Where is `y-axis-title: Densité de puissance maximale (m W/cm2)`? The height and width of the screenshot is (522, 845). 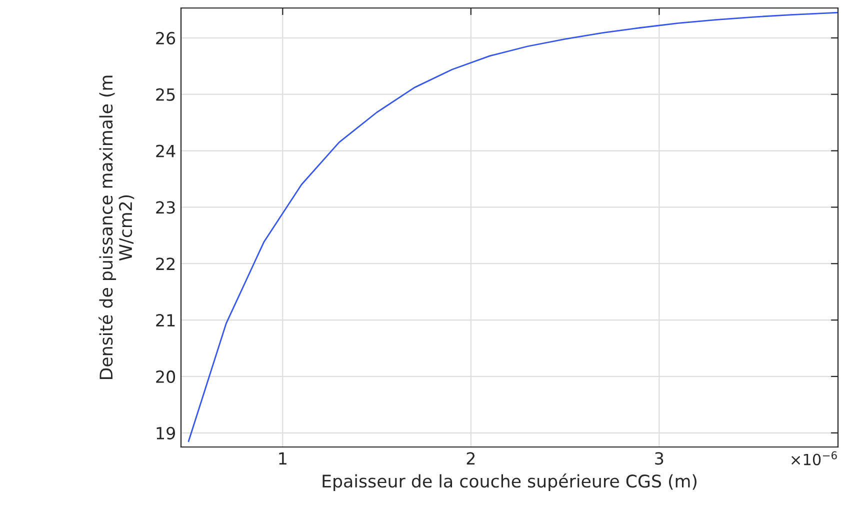 y-axis-title: Densité de puissance maximale (m W/cm2) is located at coordinates (116, 227).